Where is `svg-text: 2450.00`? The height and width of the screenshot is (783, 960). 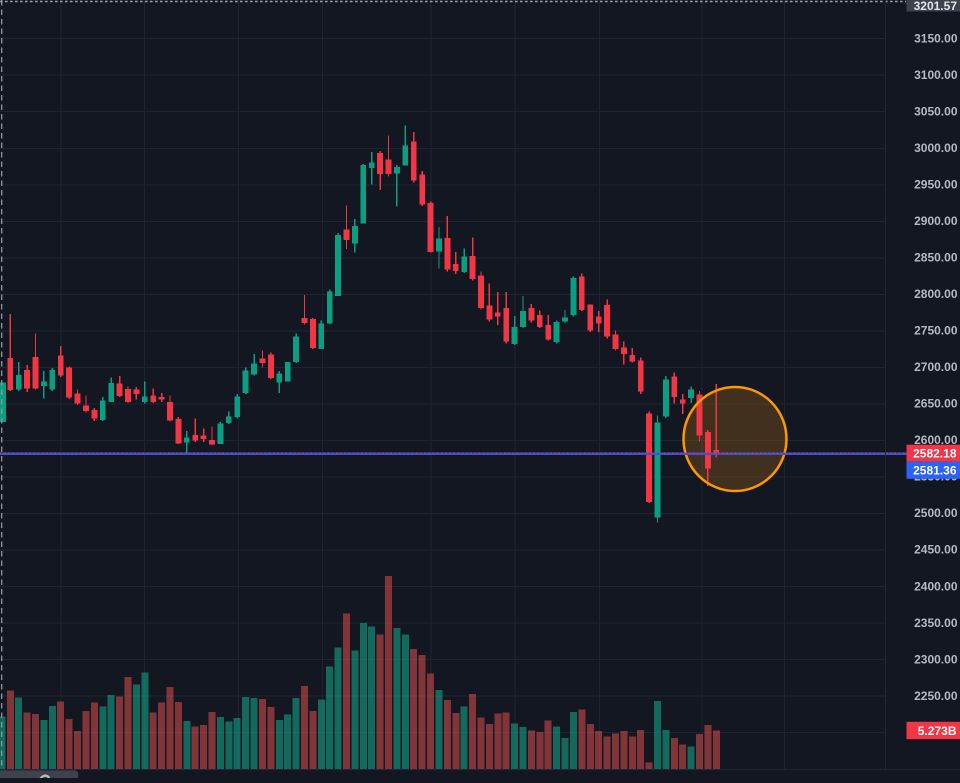 svg-text: 2450.00 is located at coordinates (936, 550).